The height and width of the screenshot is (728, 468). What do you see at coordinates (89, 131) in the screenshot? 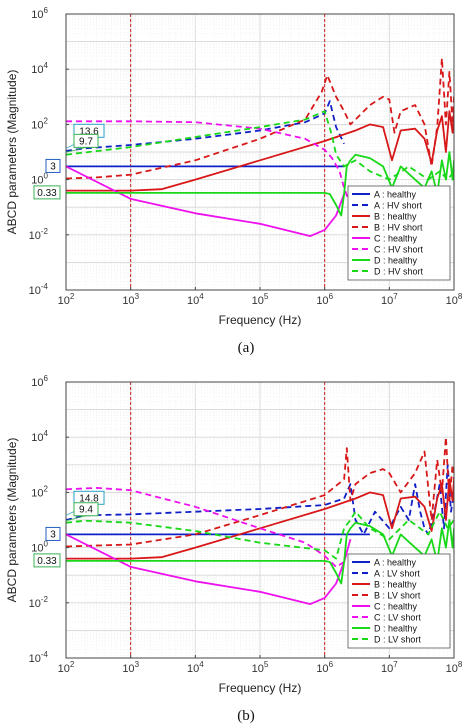
I see `annotation-label: 13.6` at bounding box center [89, 131].